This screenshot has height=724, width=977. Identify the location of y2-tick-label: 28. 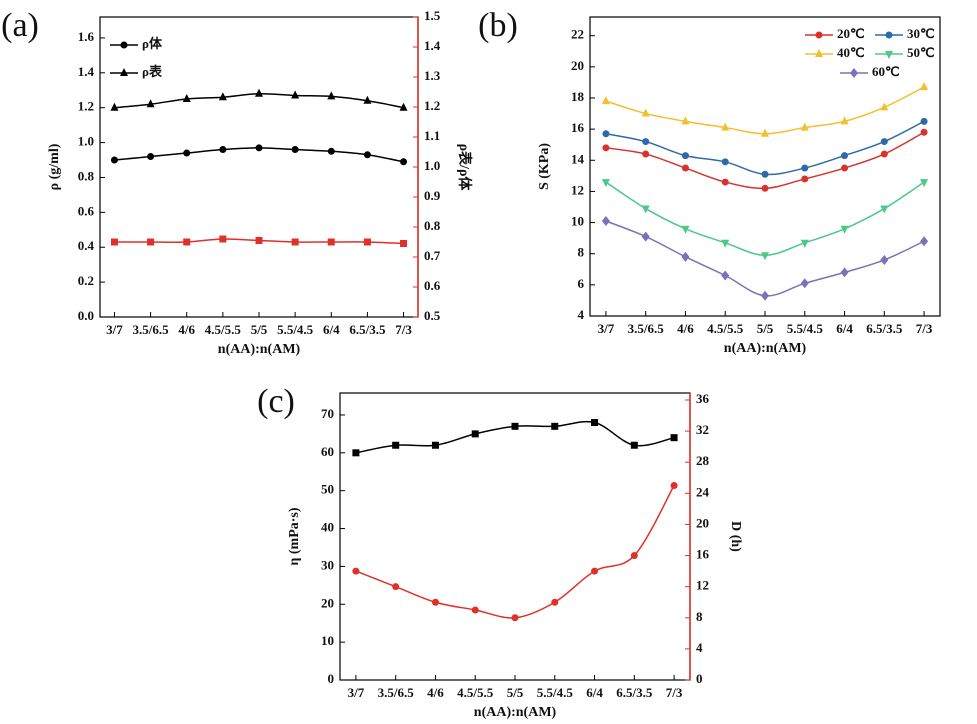
(703, 460).